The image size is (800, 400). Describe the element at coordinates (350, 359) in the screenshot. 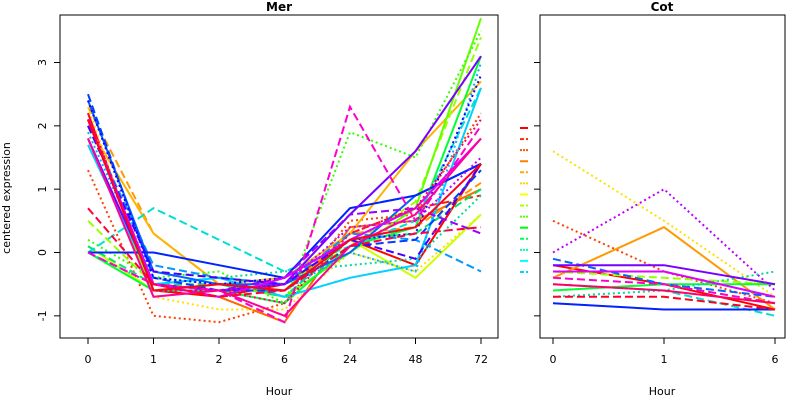

I see `mer-x-tick-label: 24` at that location.